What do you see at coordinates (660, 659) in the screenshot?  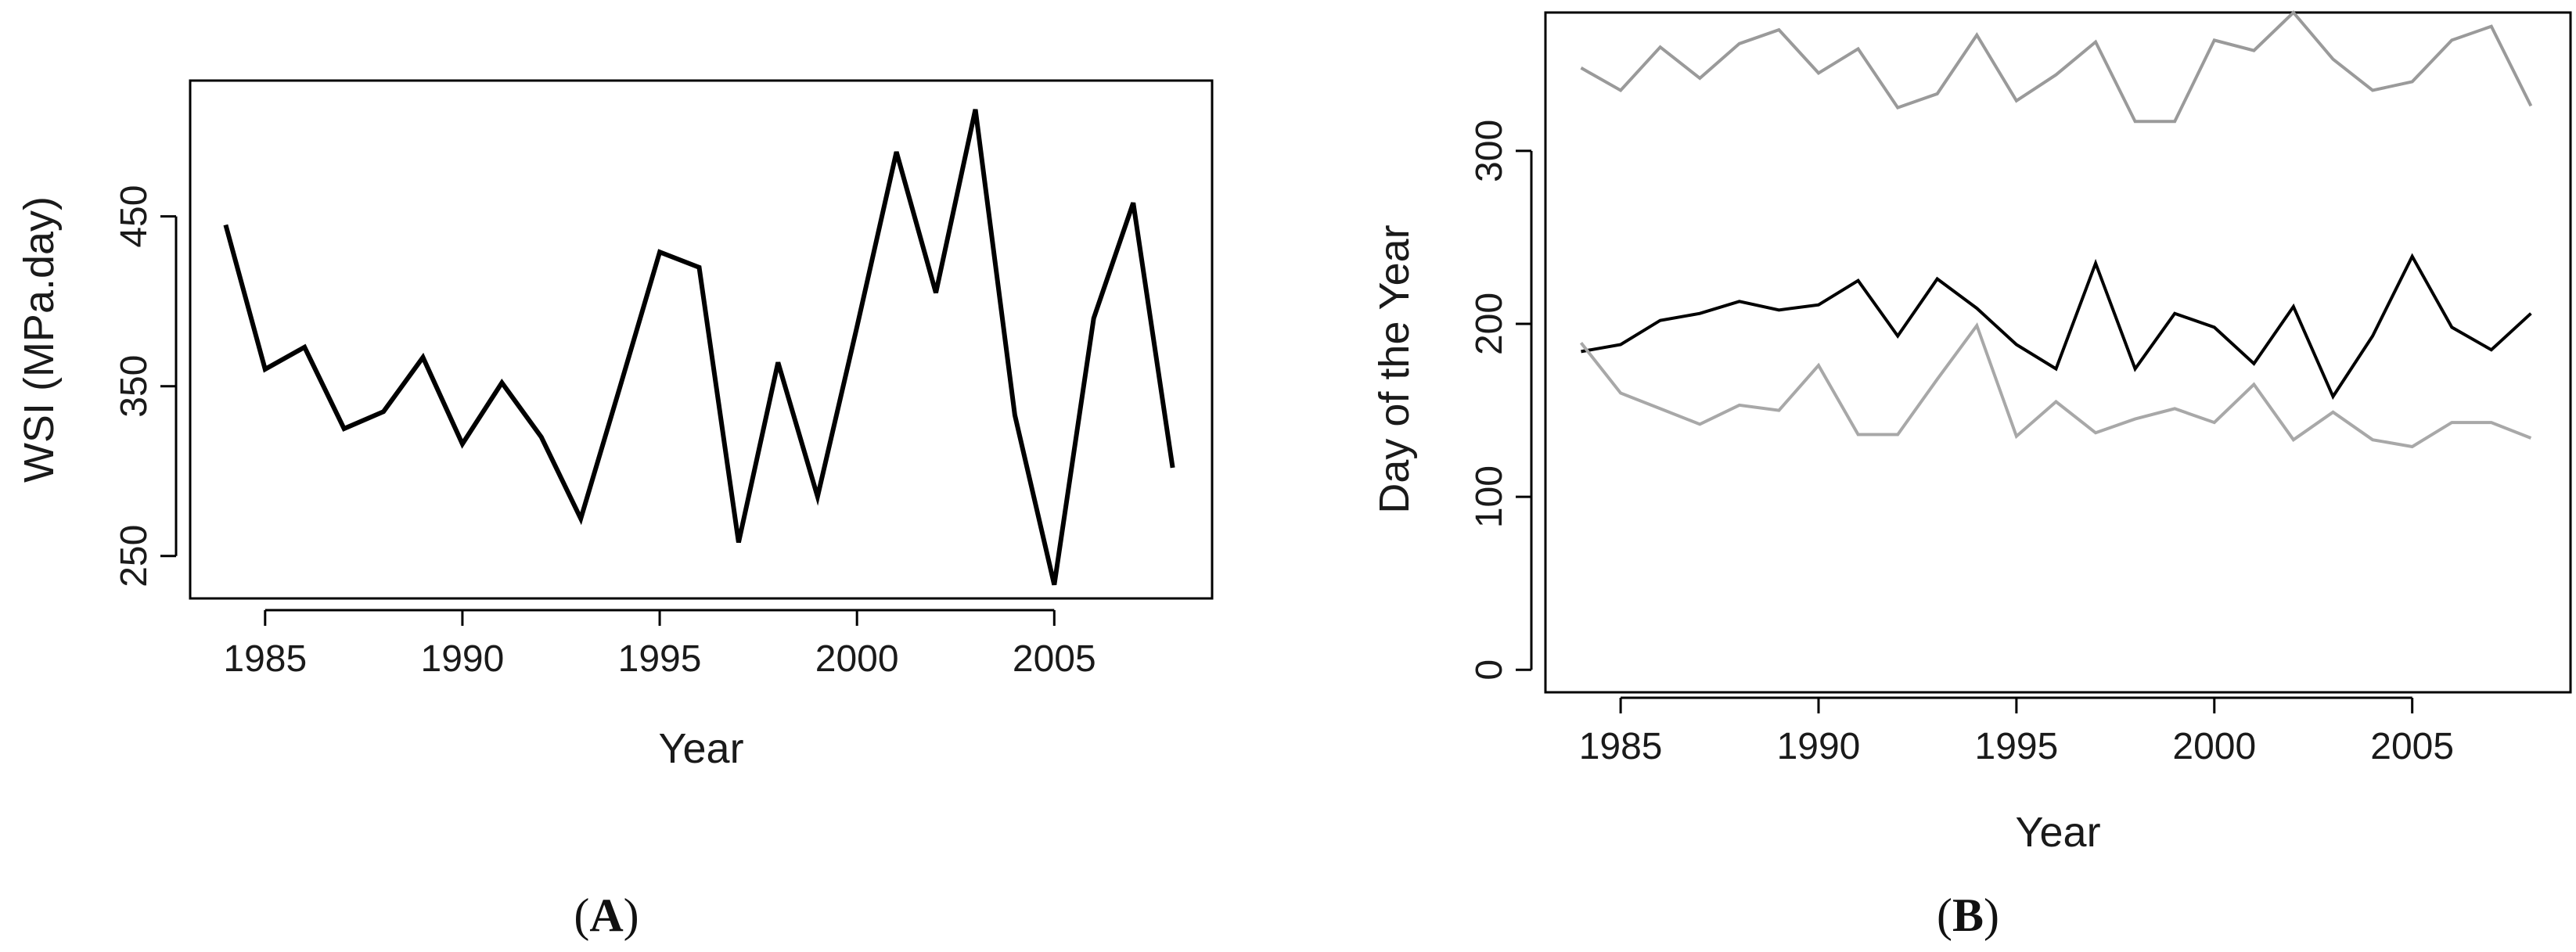 I see `x-tick-label-a: 1995` at bounding box center [660, 659].